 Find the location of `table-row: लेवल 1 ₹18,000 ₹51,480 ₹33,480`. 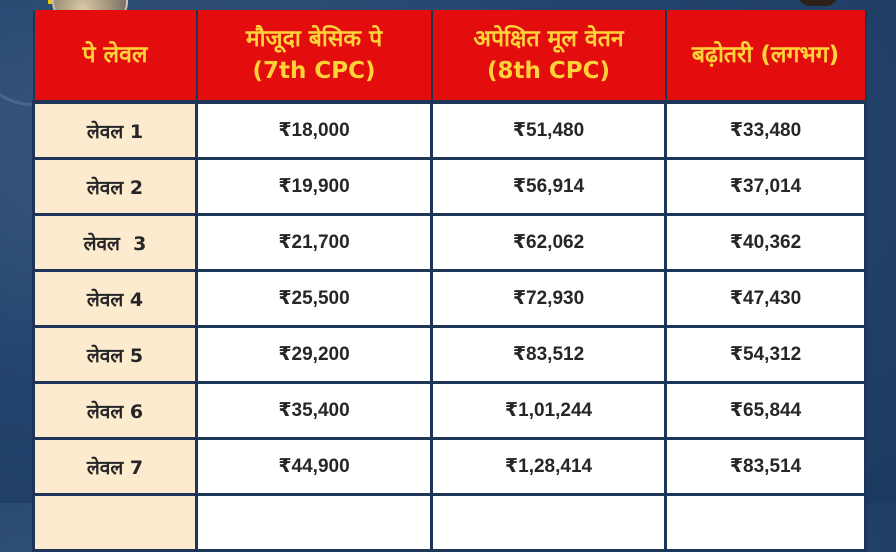

table-row: लेवल 1 ₹18,000 ₹51,480 ₹33,480 is located at coordinates (449, 130).